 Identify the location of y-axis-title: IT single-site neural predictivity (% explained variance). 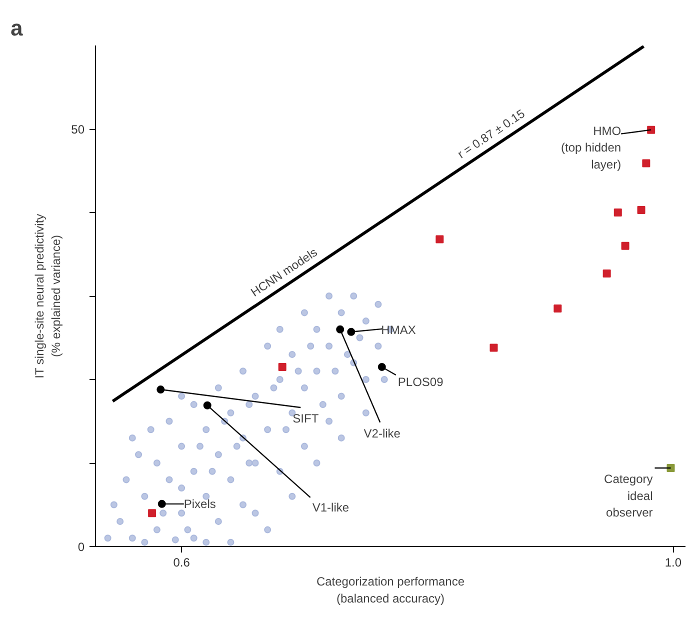
(48, 296).